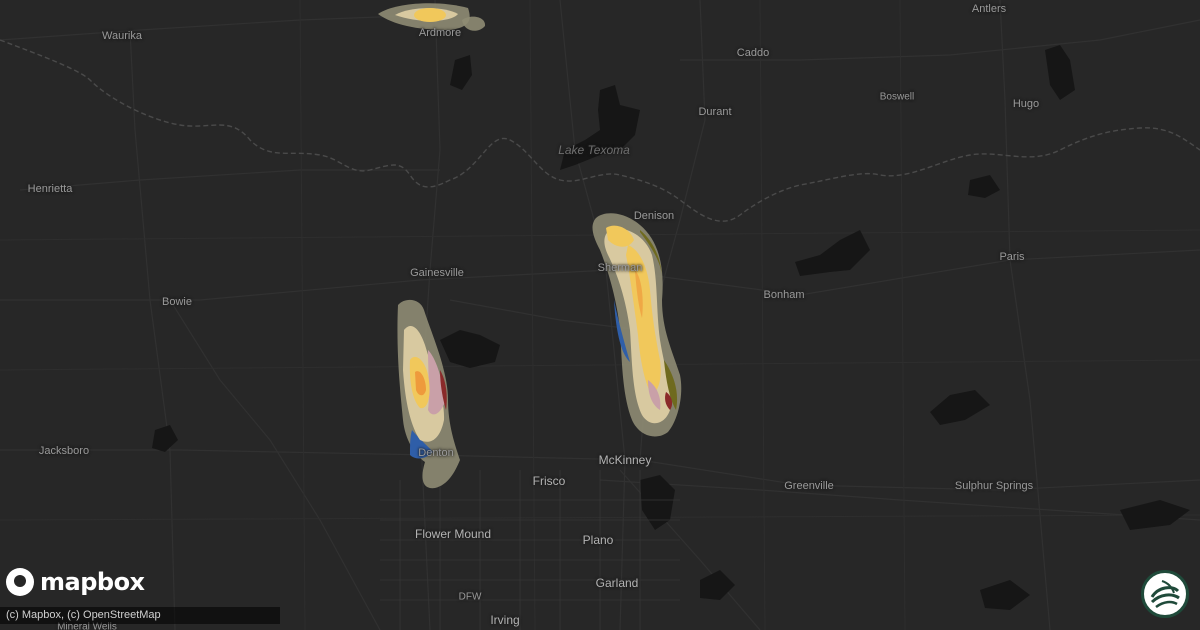 Image resolution: width=1200 pixels, height=630 pixels. I want to click on place-label-garland: Garland, so click(617, 583).